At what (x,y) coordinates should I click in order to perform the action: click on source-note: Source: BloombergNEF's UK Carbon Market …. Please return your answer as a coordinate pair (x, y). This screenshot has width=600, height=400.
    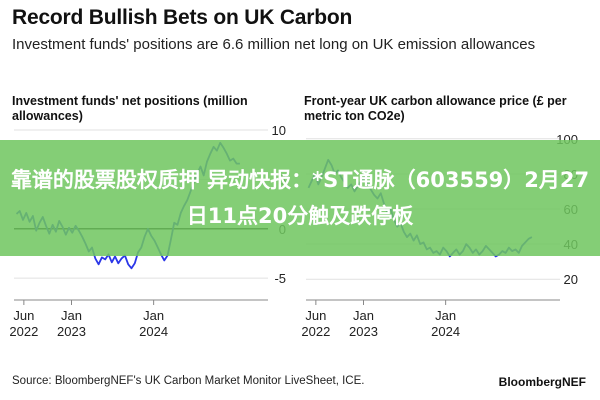
    Looking at the image, I should click on (188, 381).